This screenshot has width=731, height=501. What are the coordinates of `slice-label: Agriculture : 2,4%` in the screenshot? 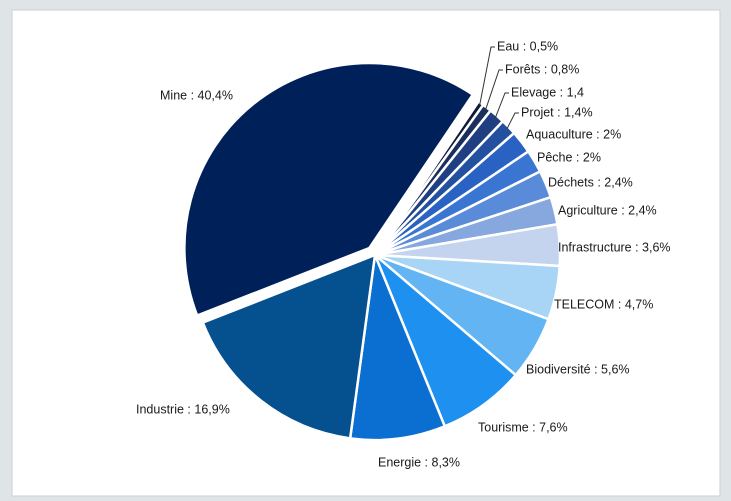 It's located at (607, 210).